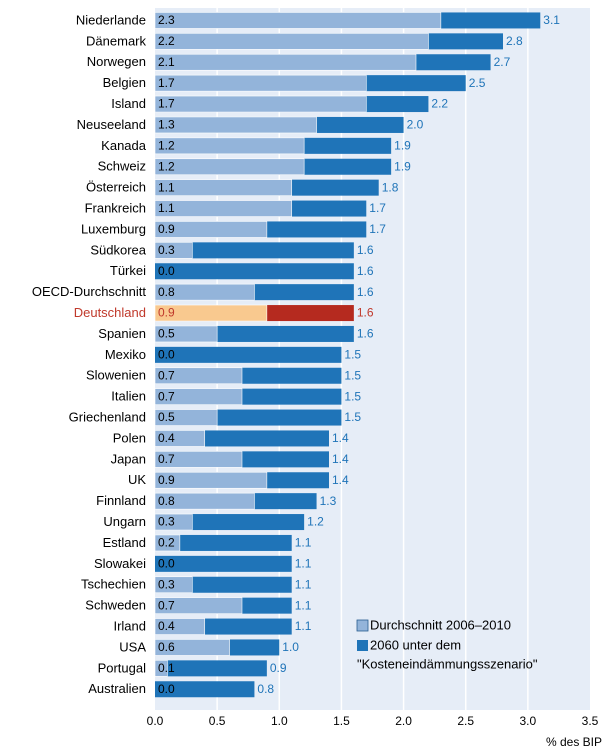 The width and height of the screenshot is (608, 755). I want to click on x-tick-label: 0.0, so click(155, 721).